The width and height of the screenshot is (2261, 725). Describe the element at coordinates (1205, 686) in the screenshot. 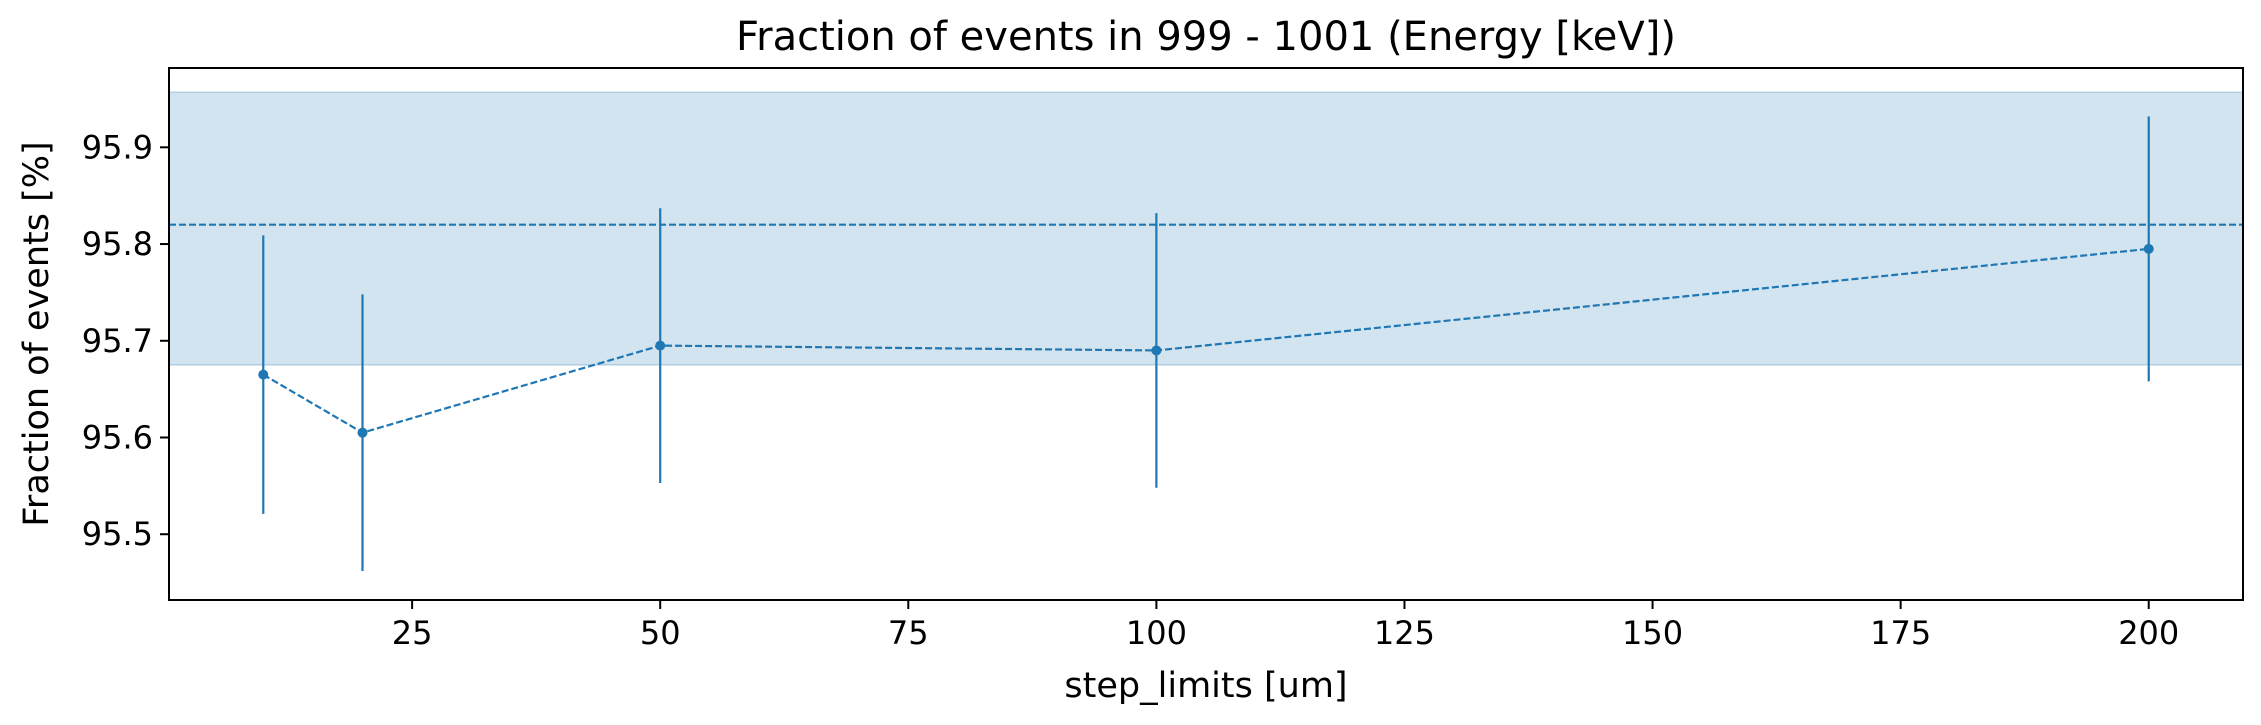

I see `x-axis-label: step_limits [um]` at that location.